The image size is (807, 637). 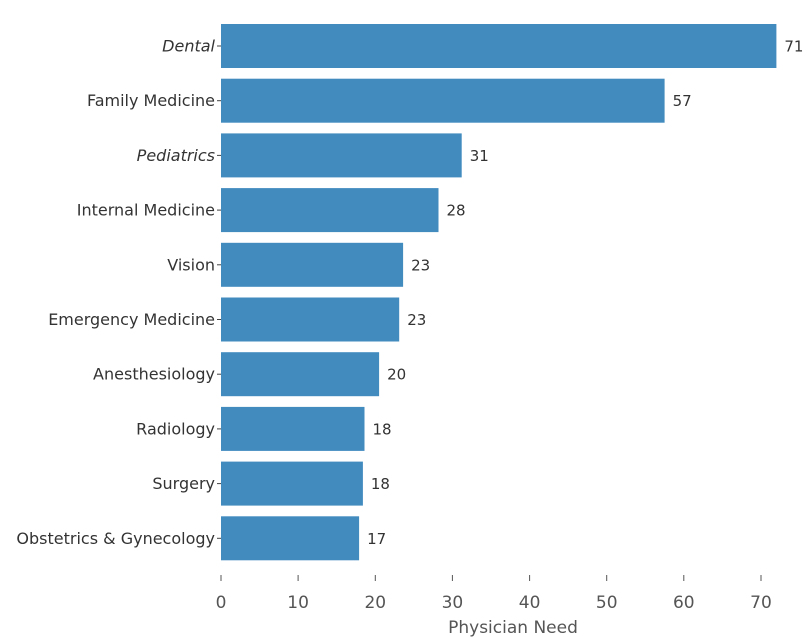 What do you see at coordinates (154, 374) in the screenshot?
I see `category-label: Anesthesiology` at bounding box center [154, 374].